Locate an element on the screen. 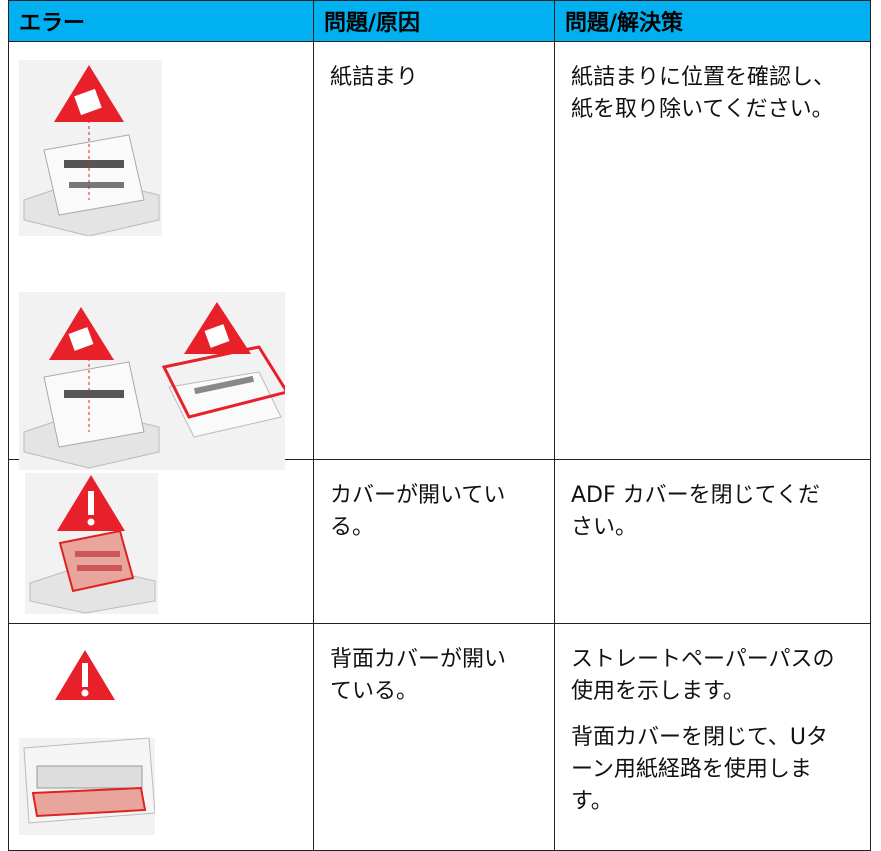 The image size is (881, 851). header-cell: エラー is located at coordinates (161, 21).